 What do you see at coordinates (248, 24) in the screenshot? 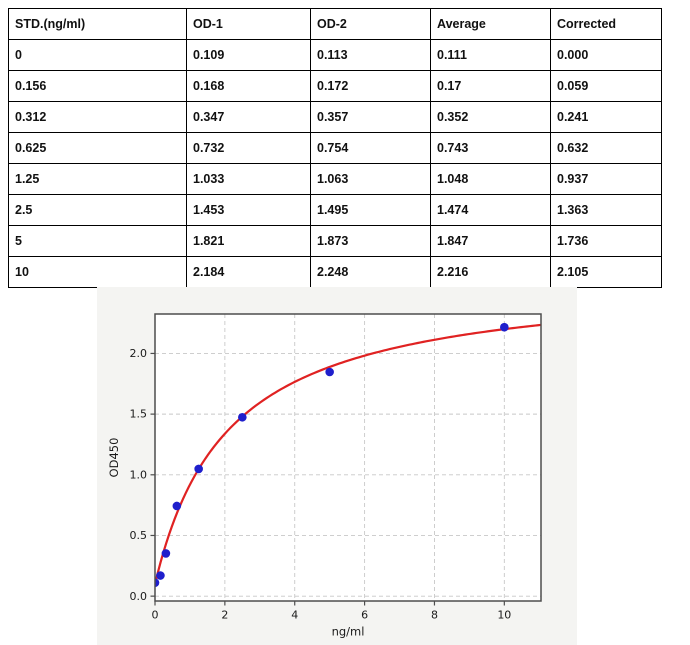
I see `column-header: OD-1` at bounding box center [248, 24].